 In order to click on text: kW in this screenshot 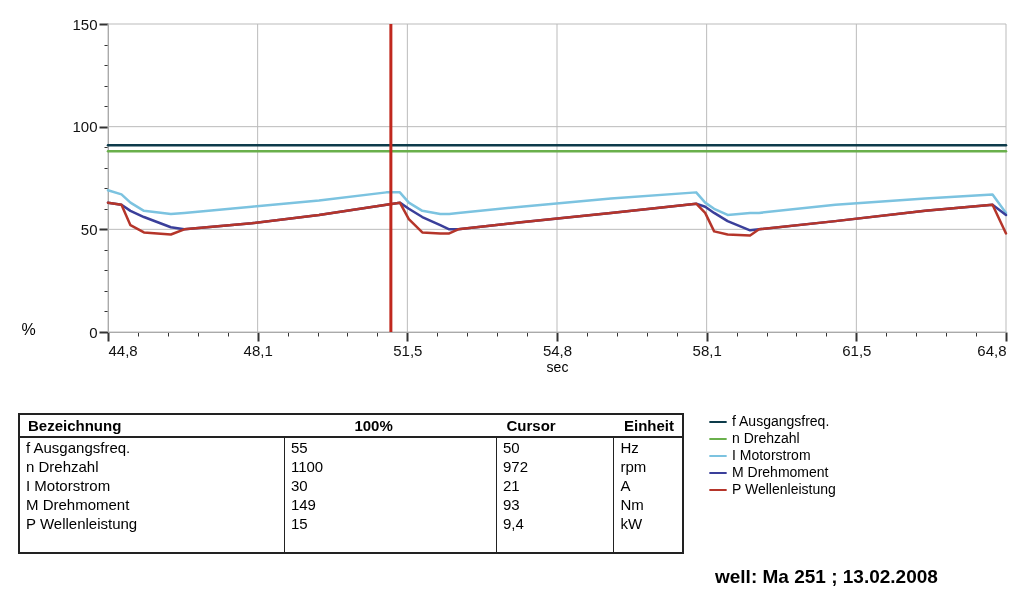, I will do `click(648, 523)`.